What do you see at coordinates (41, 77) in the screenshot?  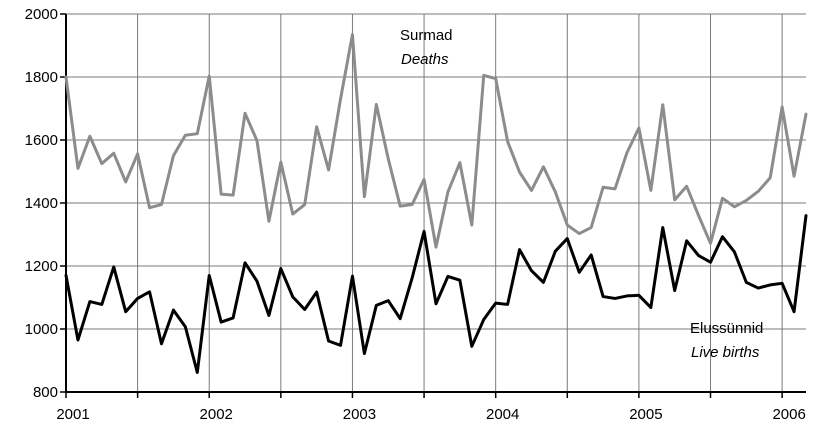 I see `ytick-label-1800: 1800` at bounding box center [41, 77].